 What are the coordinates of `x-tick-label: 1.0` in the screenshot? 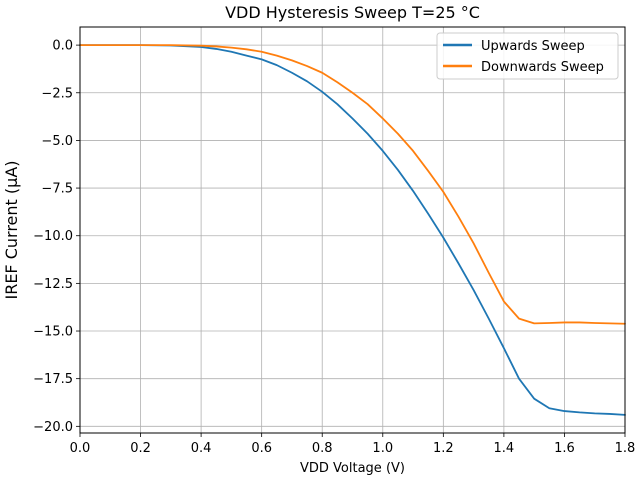 It's located at (382, 448).